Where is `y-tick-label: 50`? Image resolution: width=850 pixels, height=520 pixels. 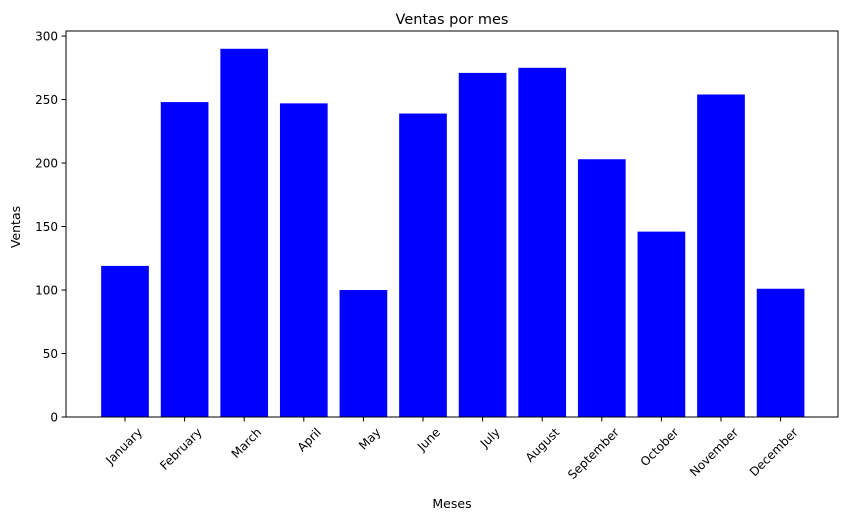
y-tick-label: 50 is located at coordinates (50, 354).